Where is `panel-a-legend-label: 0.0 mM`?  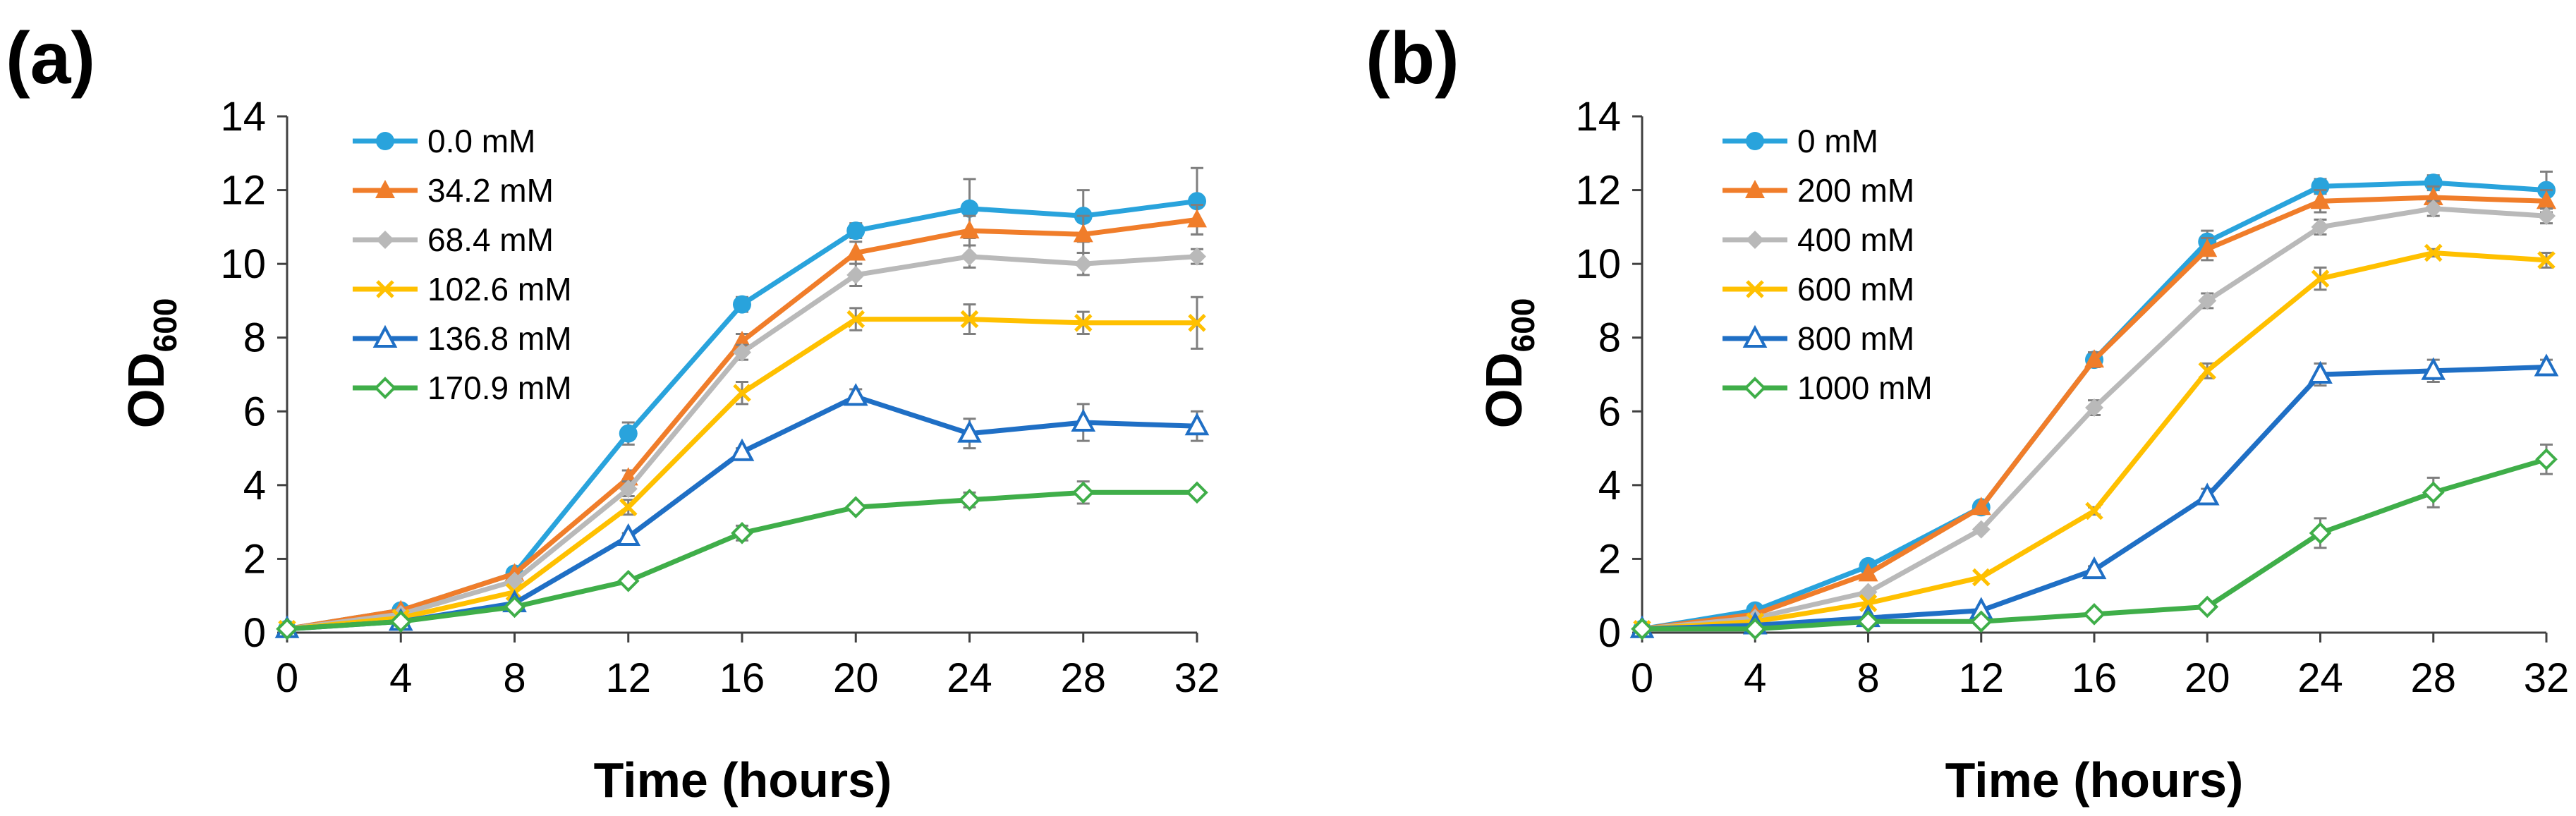 panel-a-legend-label: 0.0 mM is located at coordinates (481, 141).